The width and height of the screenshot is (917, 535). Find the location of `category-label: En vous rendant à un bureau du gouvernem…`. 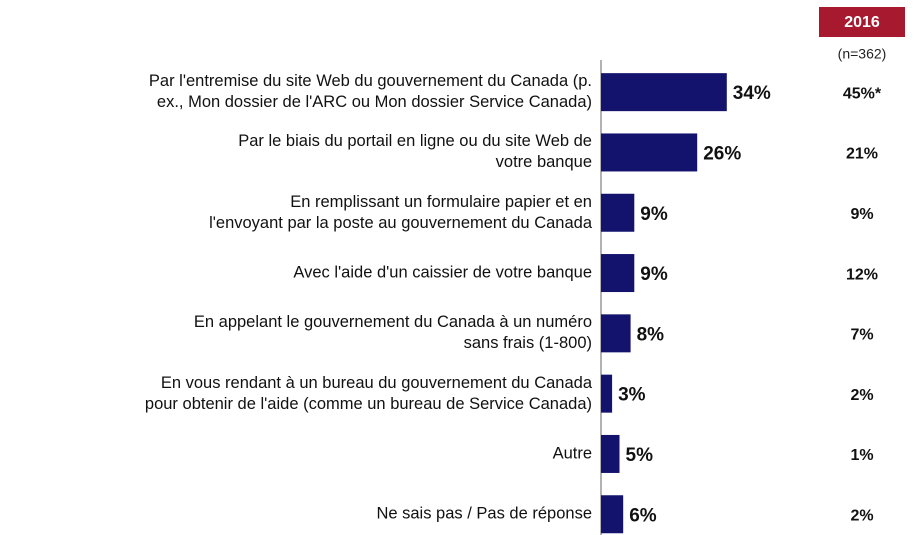

category-label: En vous rendant à un bureau du gouvernem… is located at coordinates (368, 393).